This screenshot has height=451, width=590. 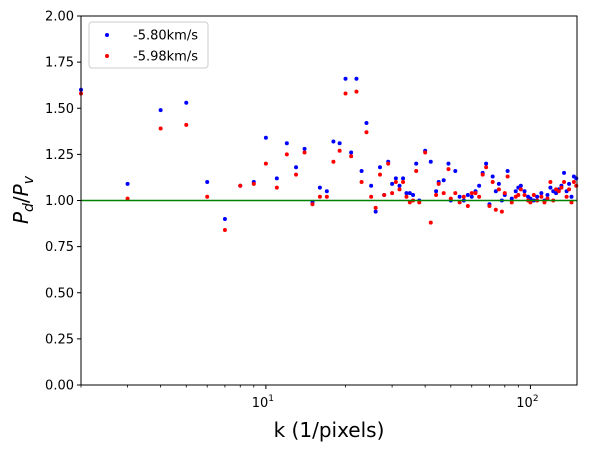 I want to click on y-tick-label: 0.25, so click(x=59, y=339).